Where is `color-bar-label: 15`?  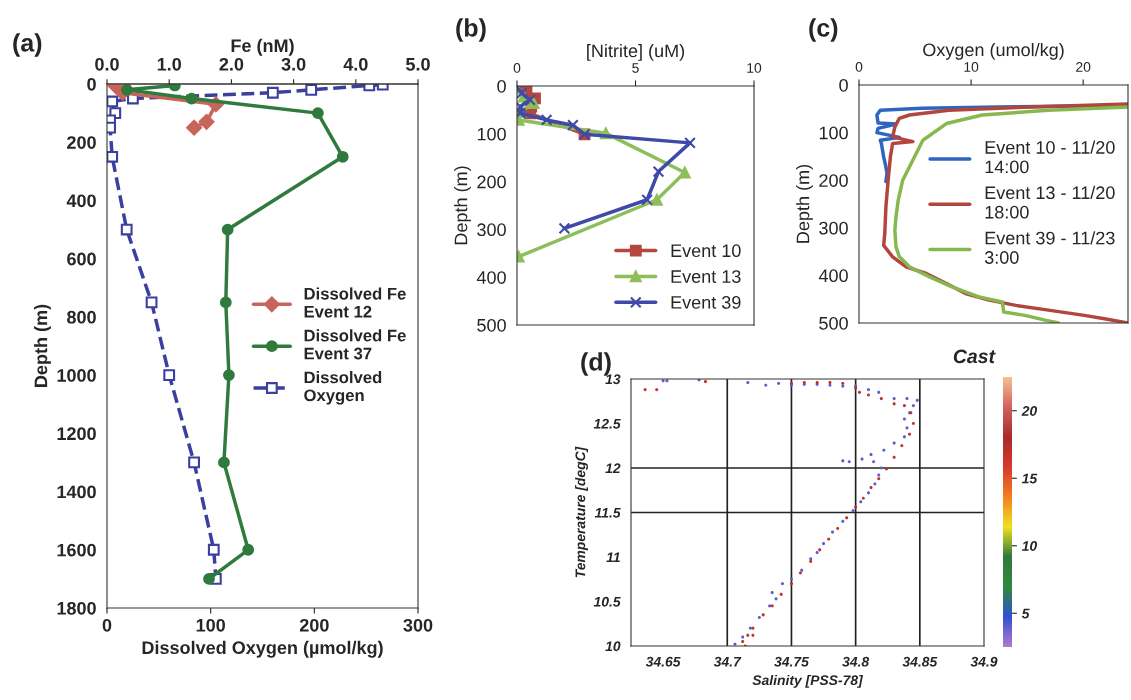 color-bar-label: 15 is located at coordinates (1029, 478).